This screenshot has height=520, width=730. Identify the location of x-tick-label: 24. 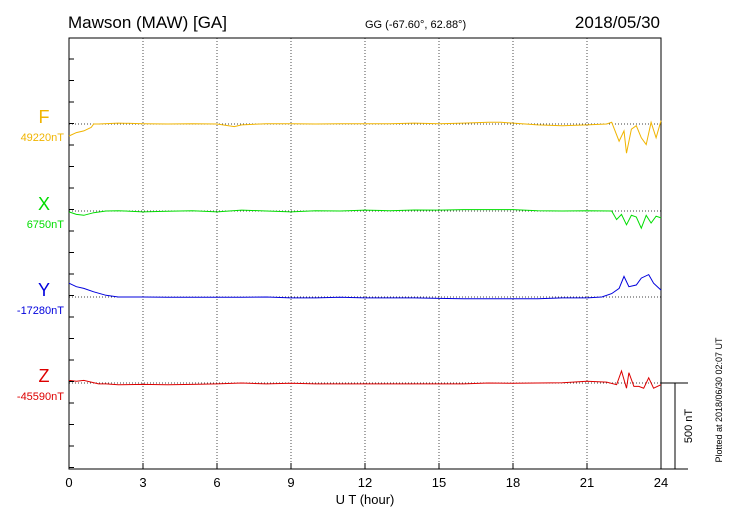
(661, 482).